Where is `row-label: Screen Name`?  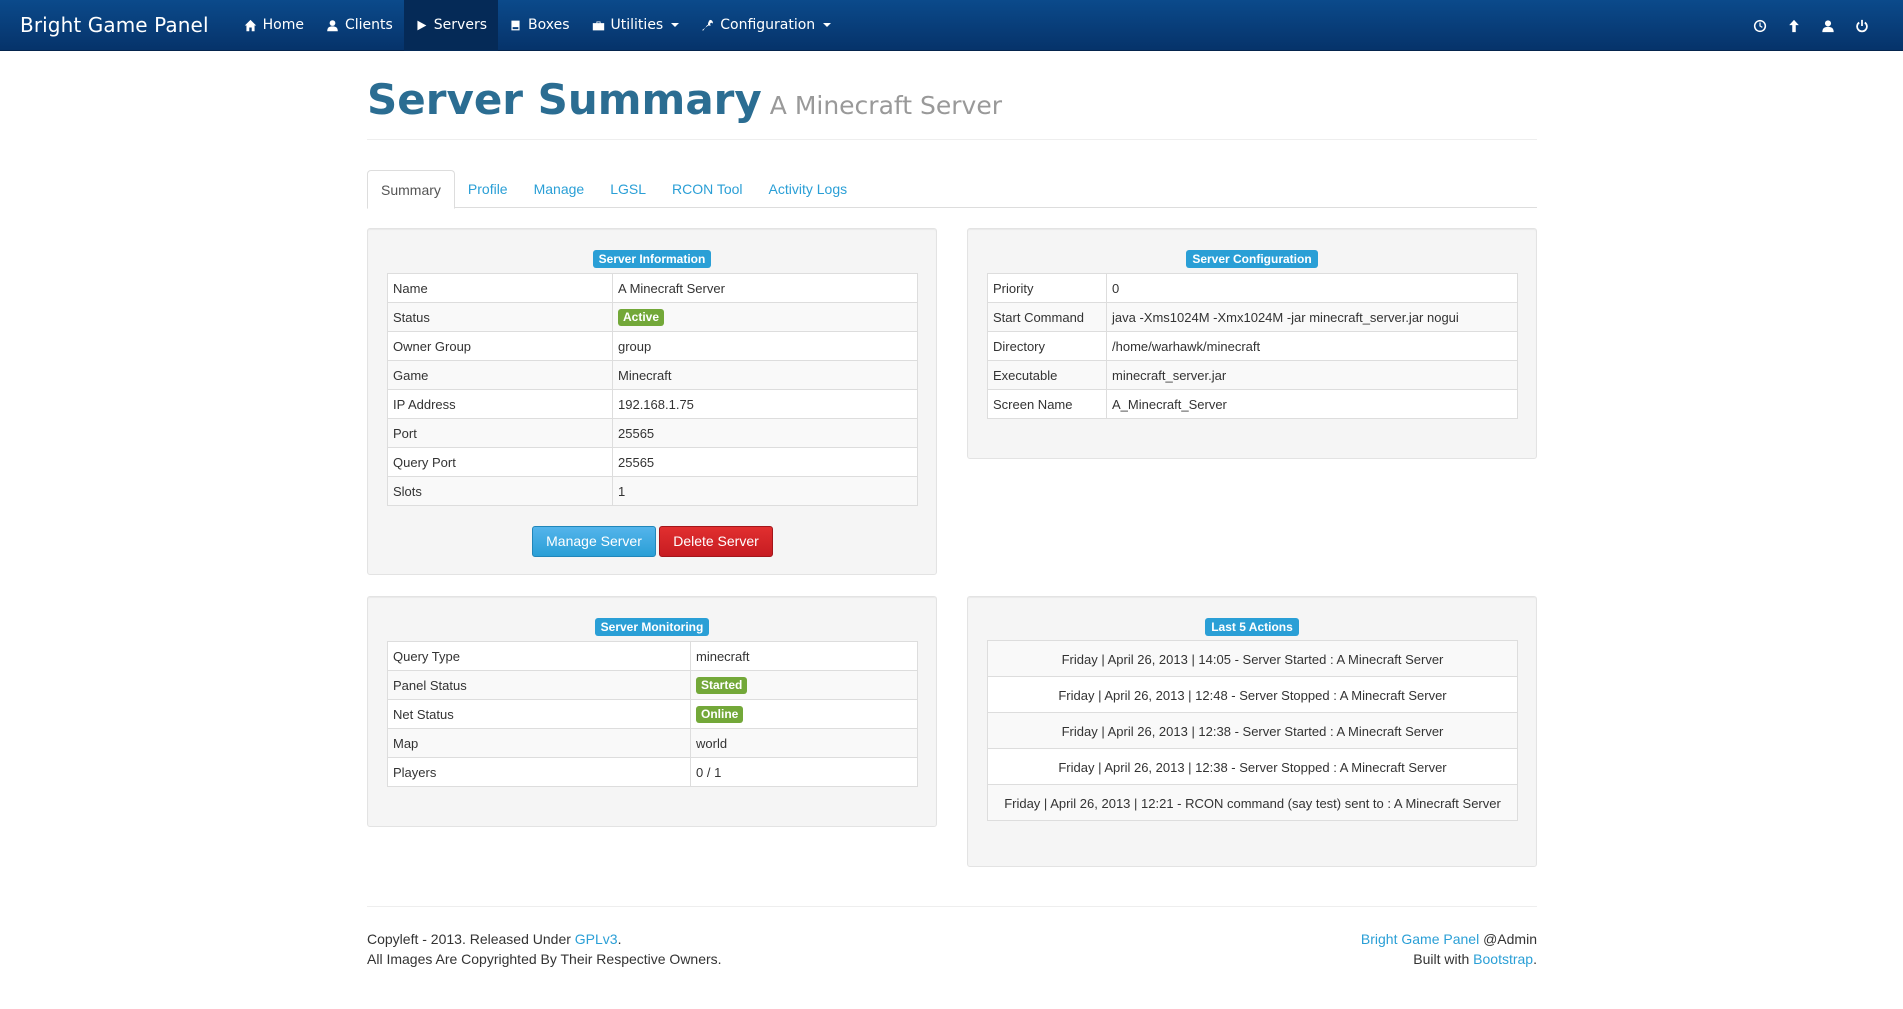 row-label: Screen Name is located at coordinates (1047, 404).